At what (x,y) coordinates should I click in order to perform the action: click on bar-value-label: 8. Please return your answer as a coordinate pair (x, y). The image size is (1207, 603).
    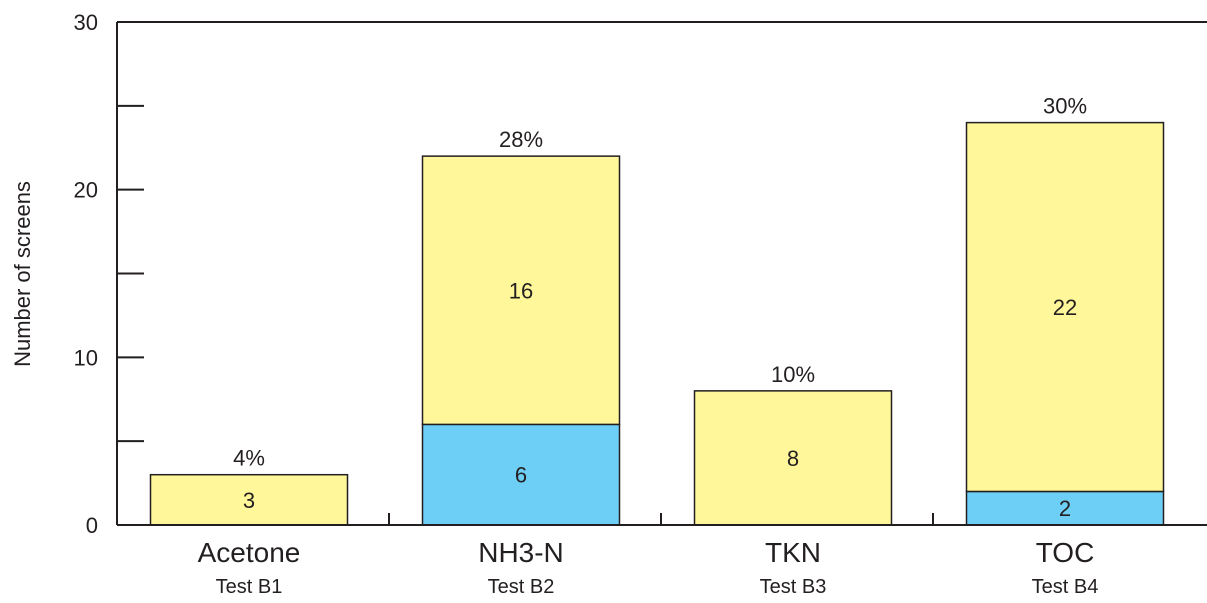
    Looking at the image, I should click on (793, 458).